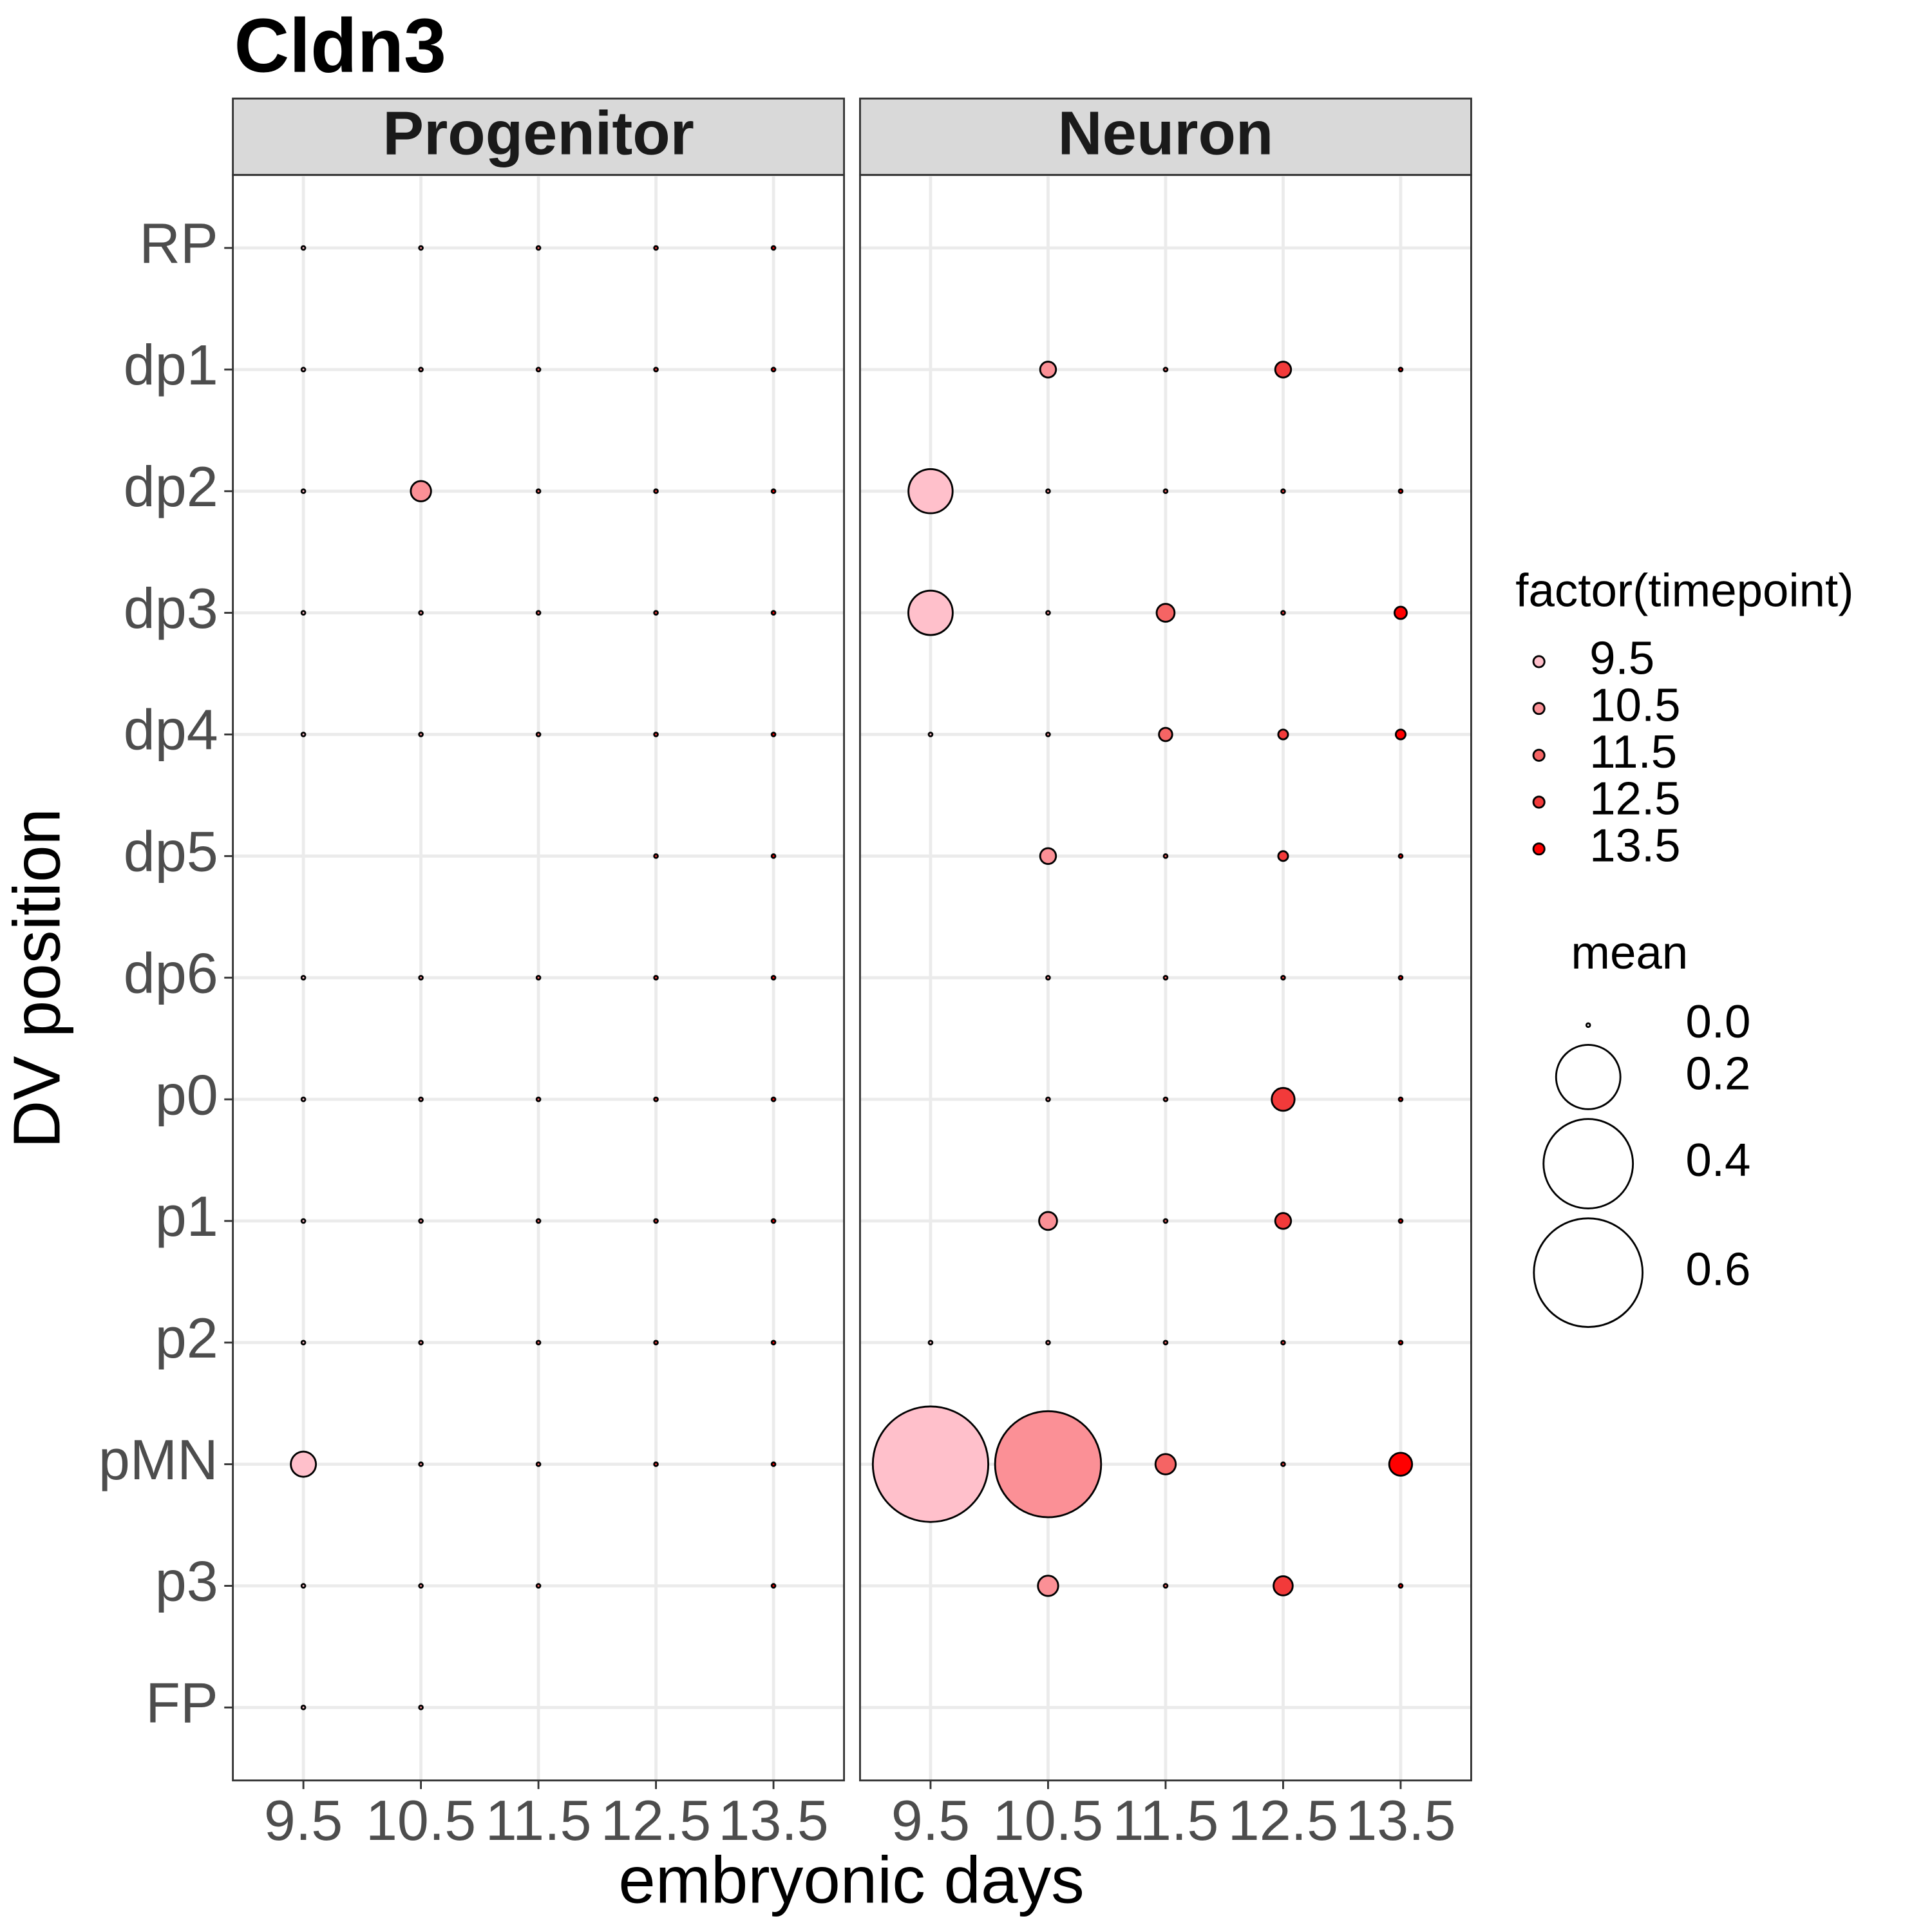 The width and height of the screenshot is (1932, 1932). What do you see at coordinates (171, 608) in the screenshot?
I see `y-tick-label: dp3` at bounding box center [171, 608].